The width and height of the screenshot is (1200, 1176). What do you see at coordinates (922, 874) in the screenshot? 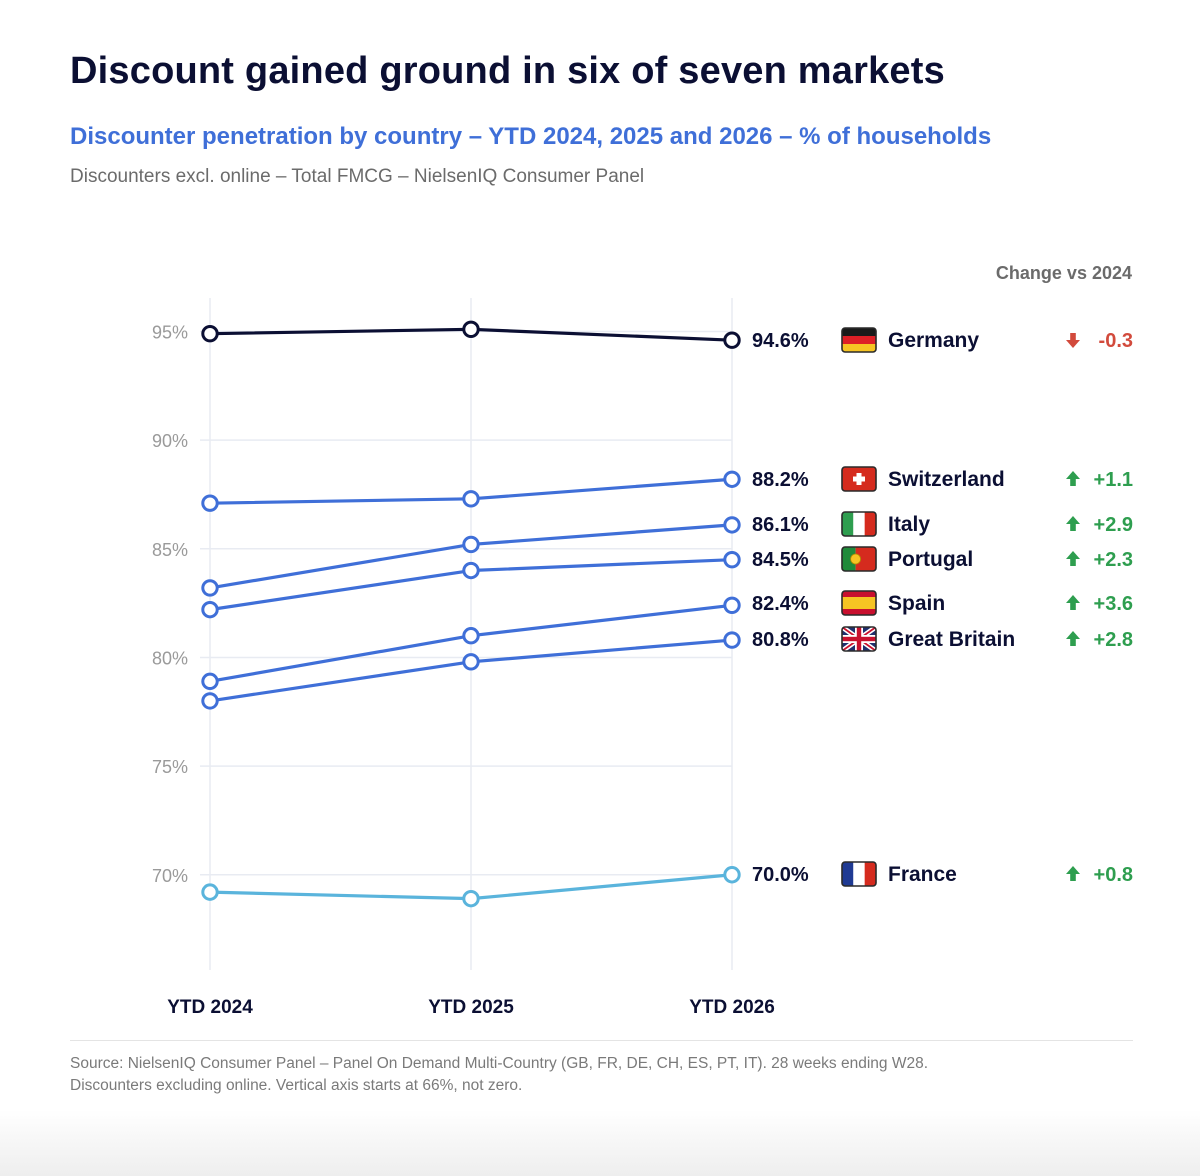
I see `legend-country-name: France` at bounding box center [922, 874].